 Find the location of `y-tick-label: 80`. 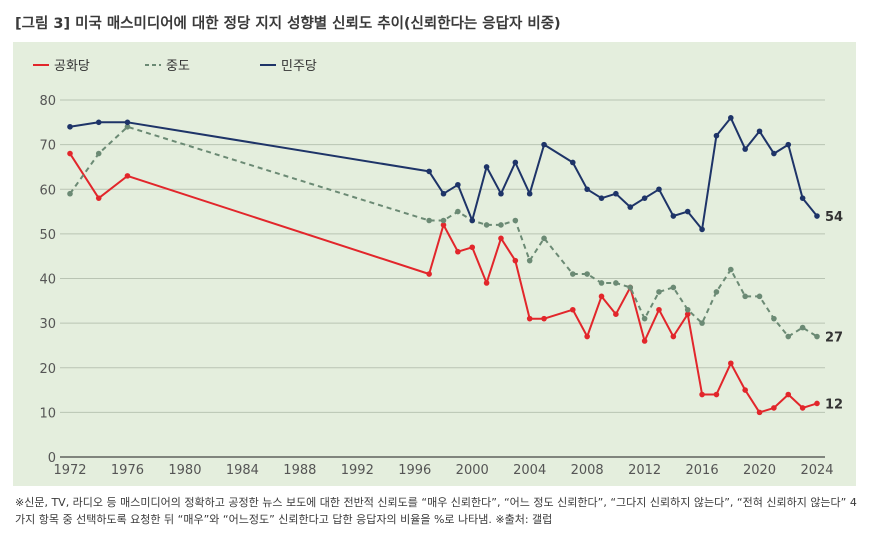

y-tick-label: 80 is located at coordinates (47, 101).